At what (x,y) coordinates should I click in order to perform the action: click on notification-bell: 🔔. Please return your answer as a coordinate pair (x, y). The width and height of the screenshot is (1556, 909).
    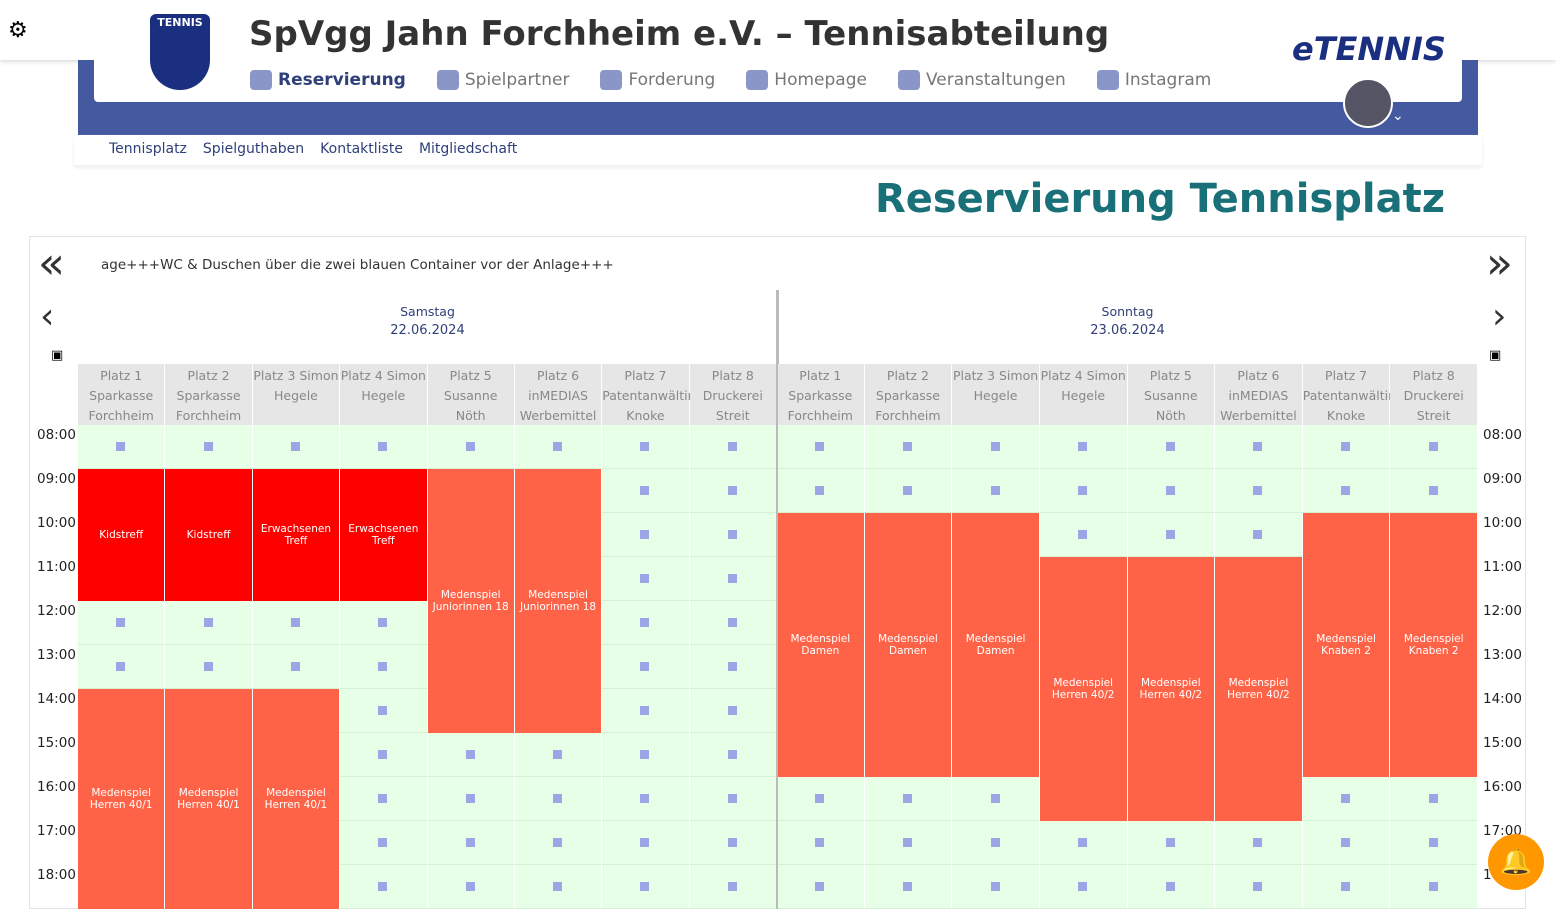
    Looking at the image, I should click on (1516, 862).